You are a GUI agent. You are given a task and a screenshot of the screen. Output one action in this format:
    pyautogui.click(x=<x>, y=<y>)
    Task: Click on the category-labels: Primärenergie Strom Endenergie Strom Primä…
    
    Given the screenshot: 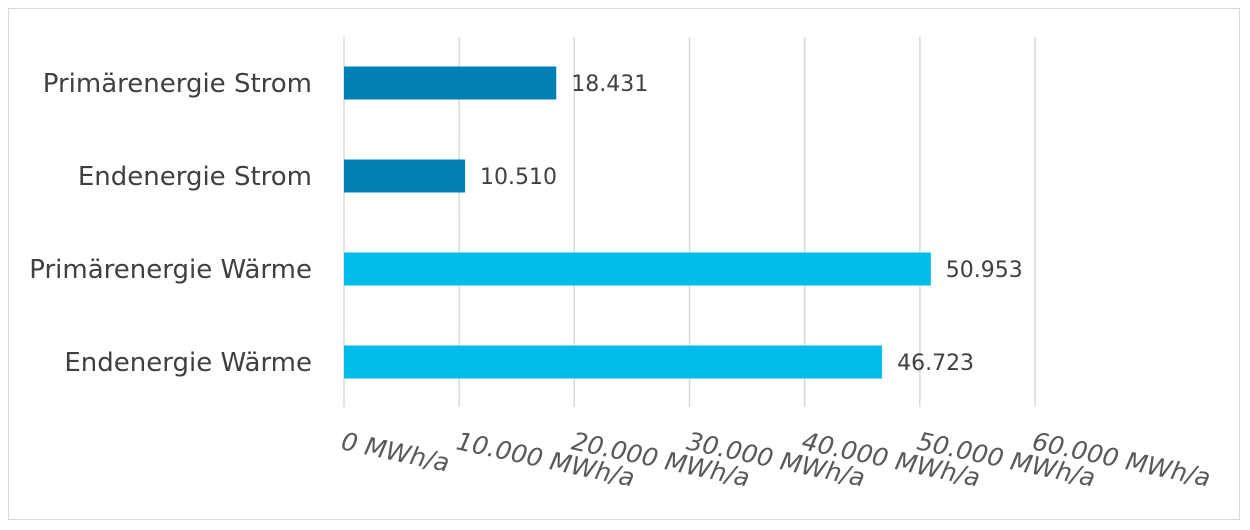 What is the action you would take?
    pyautogui.click(x=170, y=223)
    